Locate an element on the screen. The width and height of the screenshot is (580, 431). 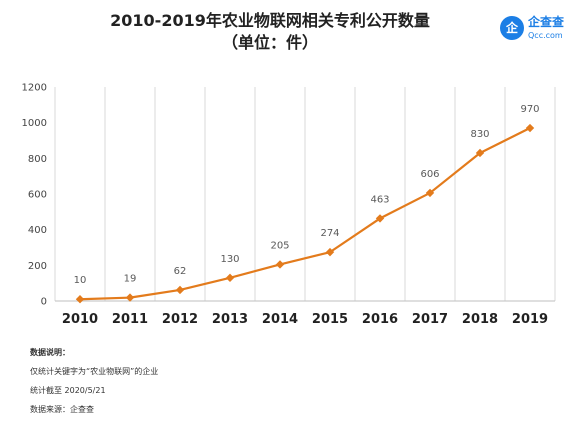
y-tick-label: 200 is located at coordinates (37, 266).